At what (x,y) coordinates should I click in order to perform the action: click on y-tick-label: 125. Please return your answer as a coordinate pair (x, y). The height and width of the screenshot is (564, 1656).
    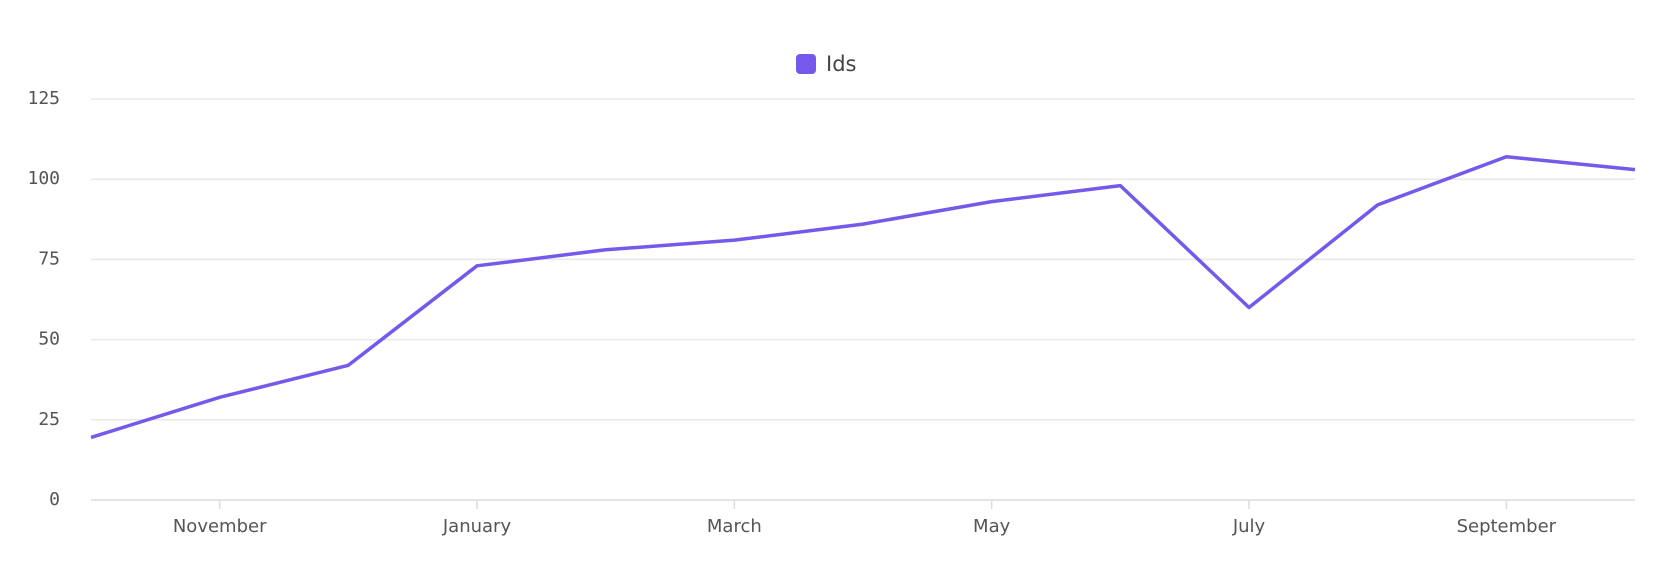
    Looking at the image, I should click on (43, 98).